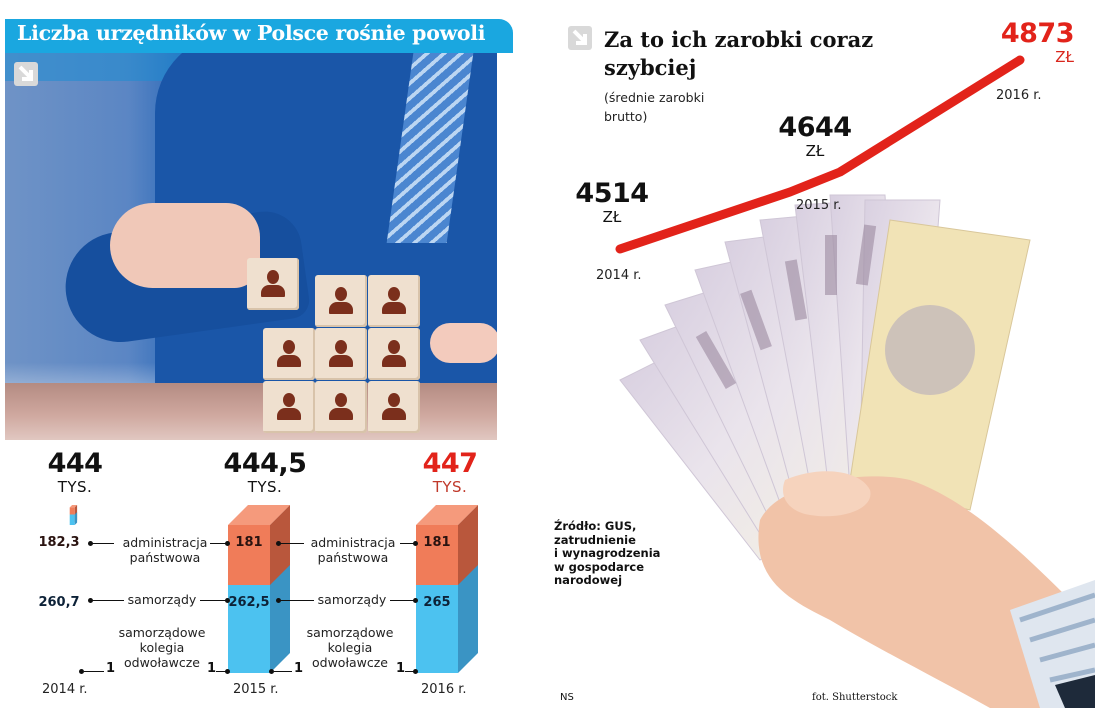 This screenshot has height=708, width=1095. I want to click on label-samorzady: samorządy, so click(162, 599).